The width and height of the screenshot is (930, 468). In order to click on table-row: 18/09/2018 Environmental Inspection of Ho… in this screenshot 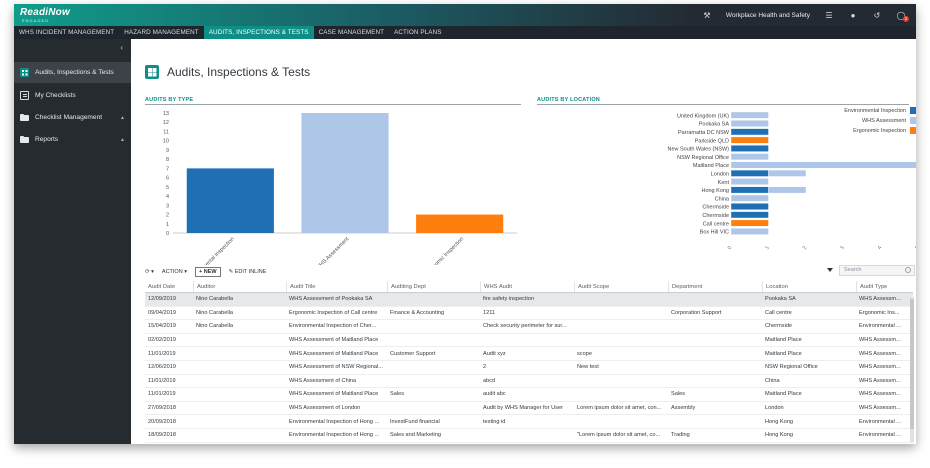, I will do `click(529, 436)`.